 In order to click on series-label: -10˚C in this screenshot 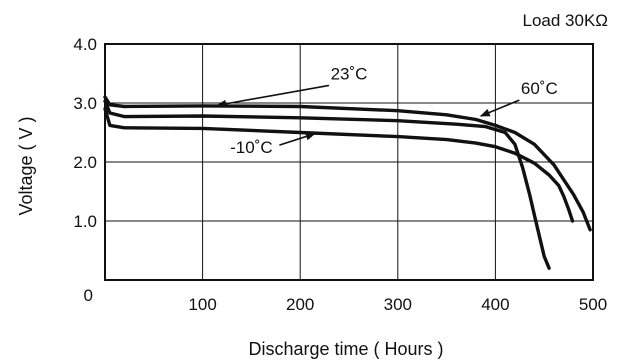, I will do `click(251, 147)`.